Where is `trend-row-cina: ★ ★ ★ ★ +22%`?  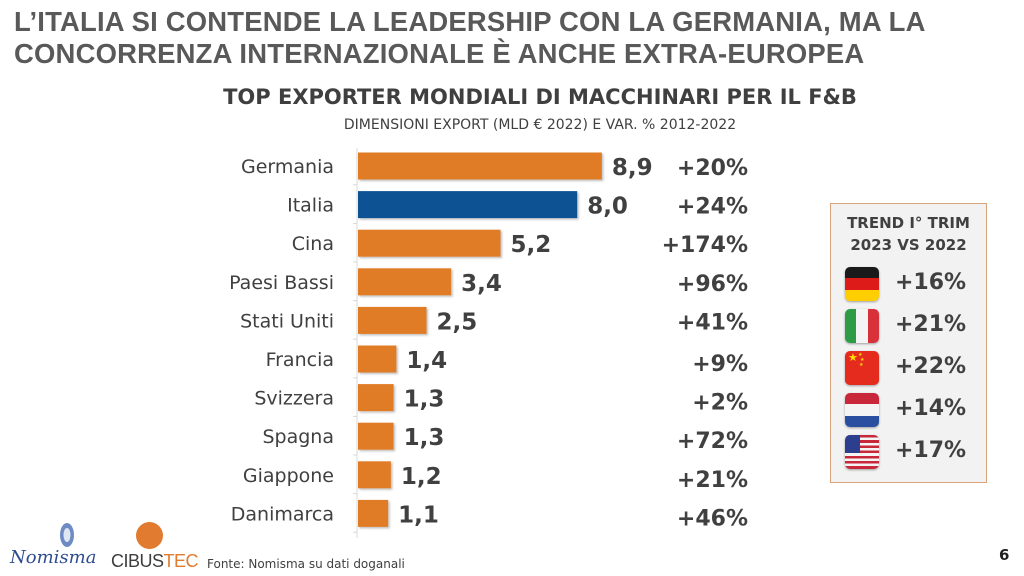
trend-row-cina: ★ ★ ★ ★ +22% is located at coordinates (913, 369).